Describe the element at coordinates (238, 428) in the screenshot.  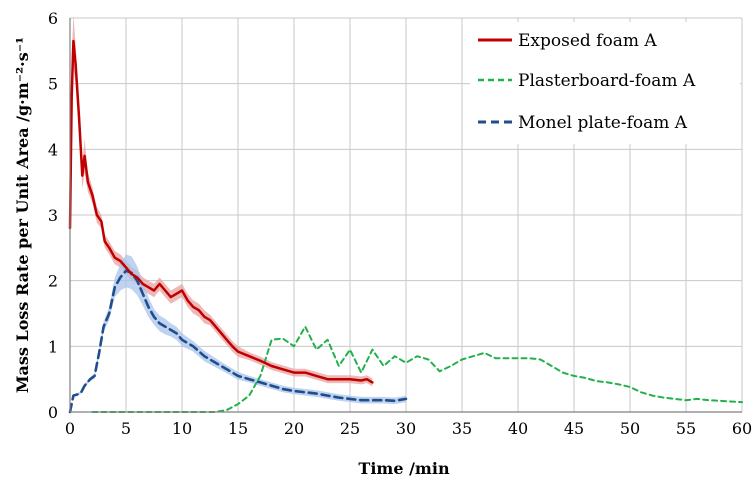
I see `x-tick-label-15: 15` at that location.